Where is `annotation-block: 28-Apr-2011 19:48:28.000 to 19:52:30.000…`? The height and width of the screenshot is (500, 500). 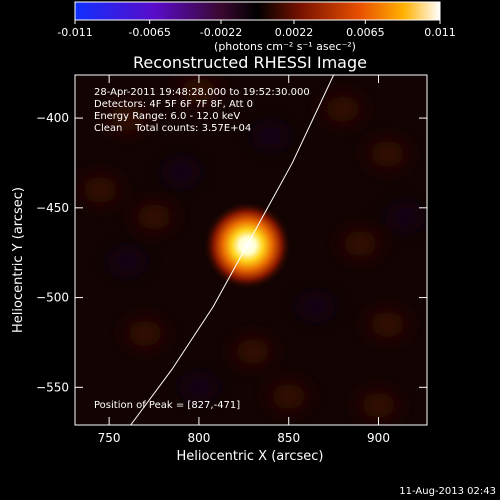 annotation-block: 28-Apr-2011 19:48:28.000 to 19:52:30.000… is located at coordinates (202, 110).